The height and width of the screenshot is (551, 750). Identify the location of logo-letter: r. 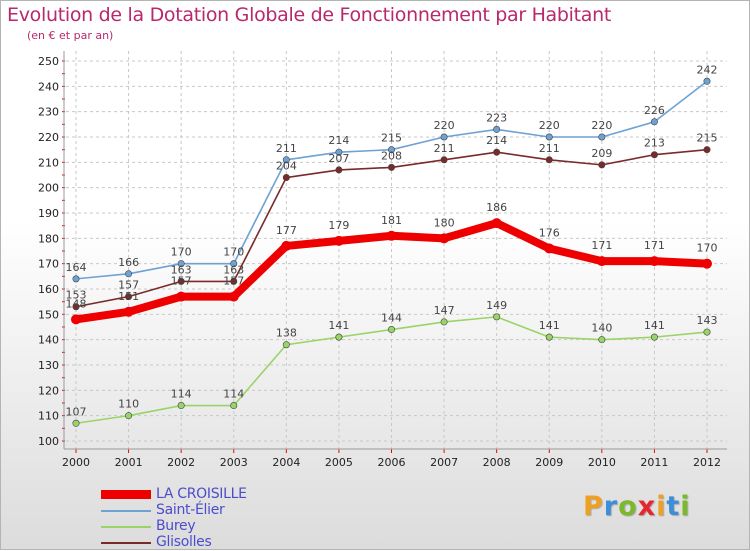
(611, 506).